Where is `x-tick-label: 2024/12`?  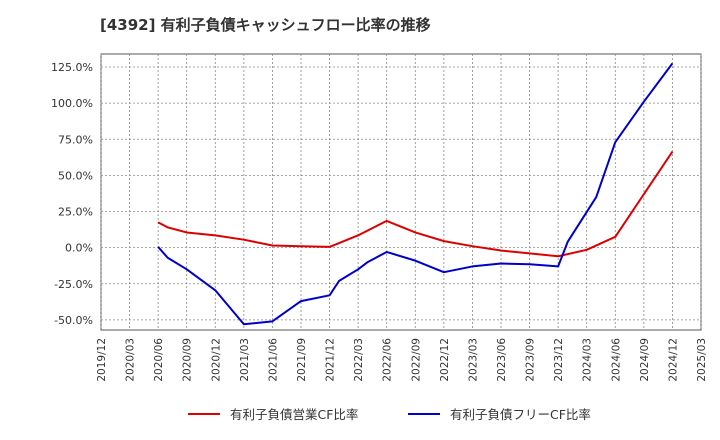
x-tick-label: 2024/12 is located at coordinates (673, 360).